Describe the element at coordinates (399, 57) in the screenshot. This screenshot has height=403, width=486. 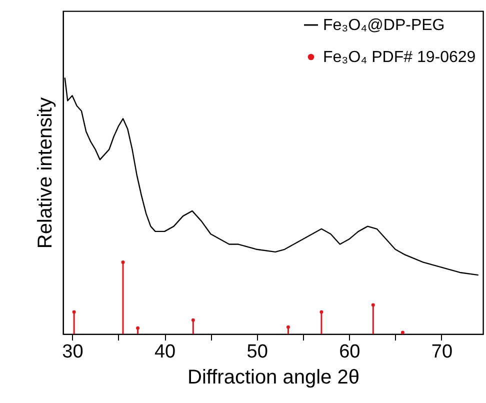
I see `legend-label: Fe₃O₄ PDF# 19-0629` at that location.